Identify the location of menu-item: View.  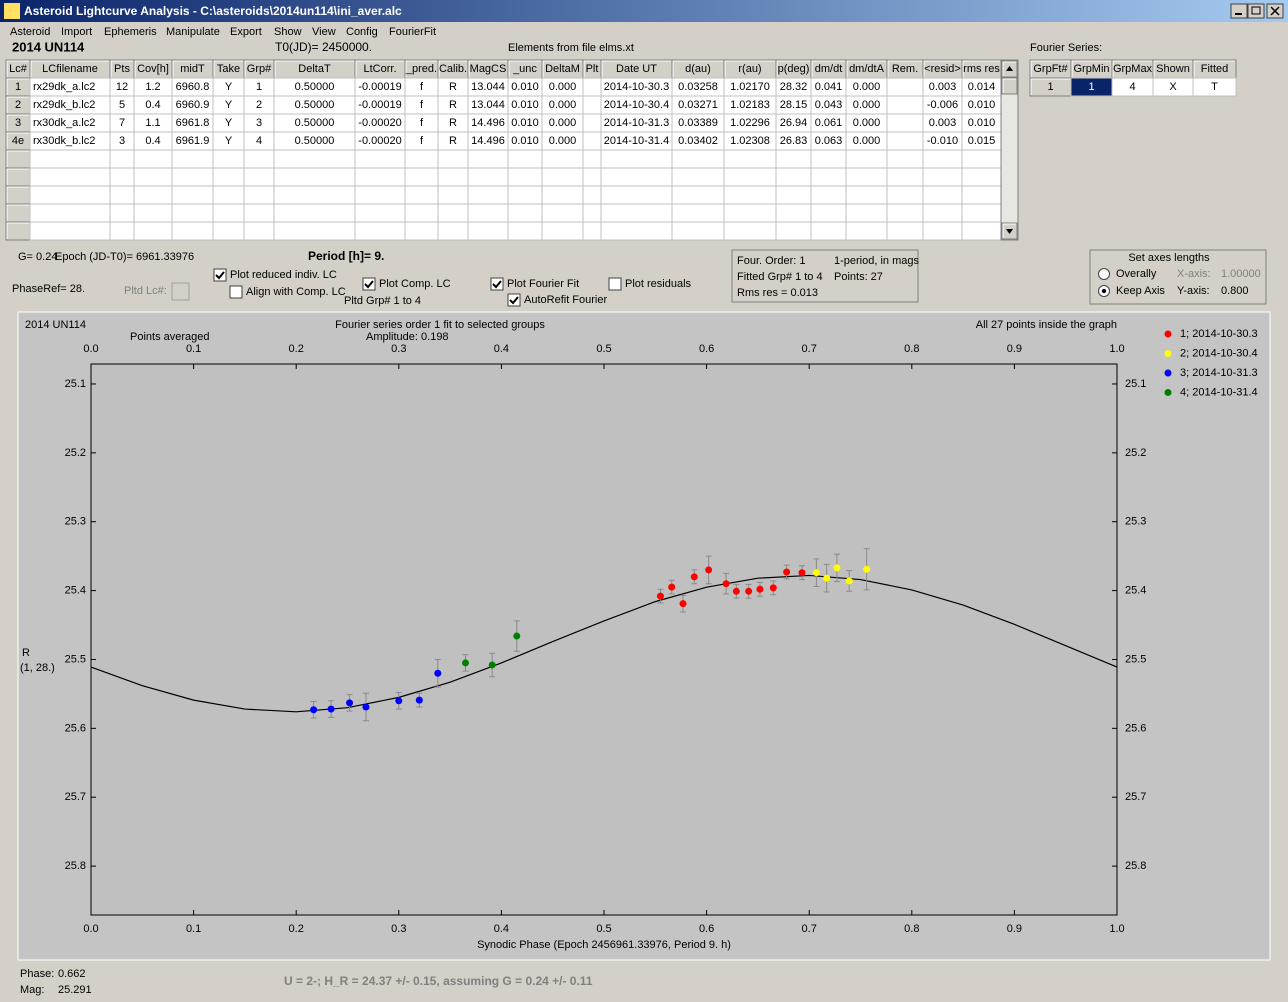
(324, 32).